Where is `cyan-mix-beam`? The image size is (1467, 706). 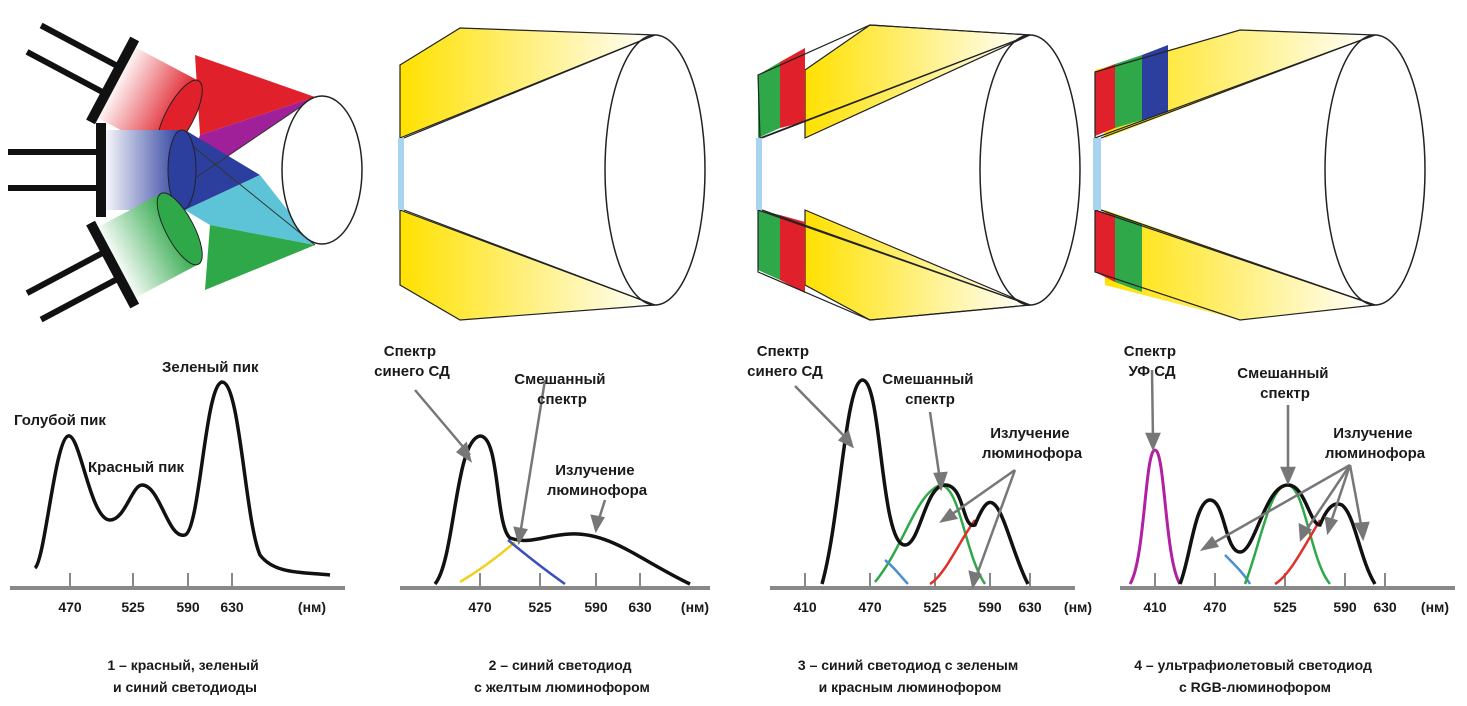 cyan-mix-beam is located at coordinates (250, 210).